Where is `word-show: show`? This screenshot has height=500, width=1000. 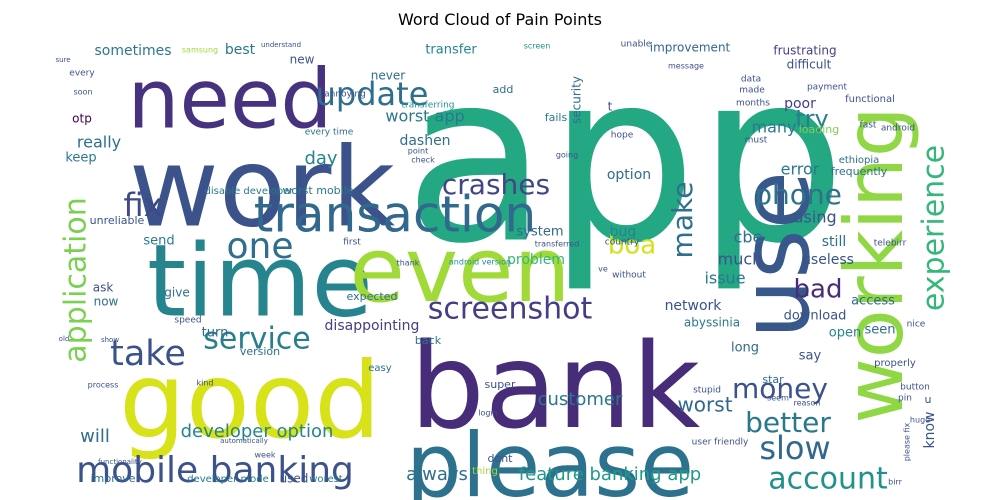
word-show: show is located at coordinates (110, 340).